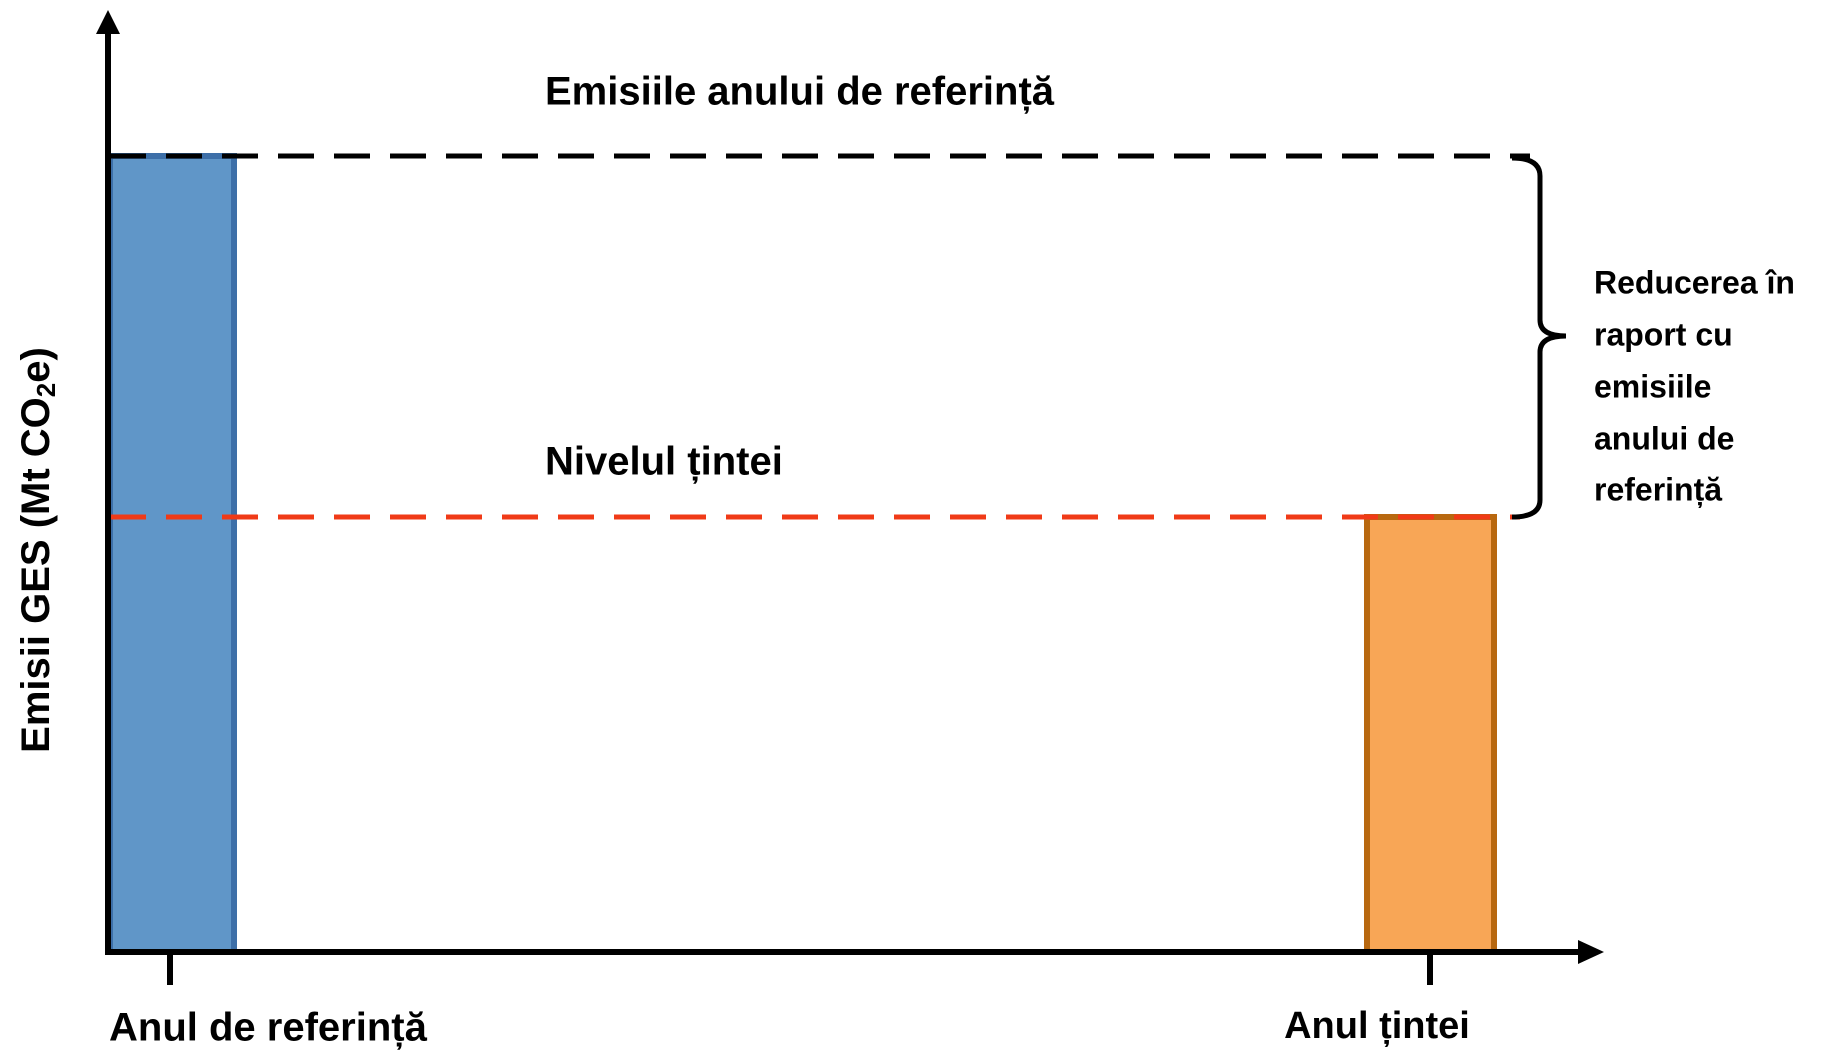 Image resolution: width=1828 pixels, height=1054 pixels. I want to click on y-axis-arrow, so click(108, 22).